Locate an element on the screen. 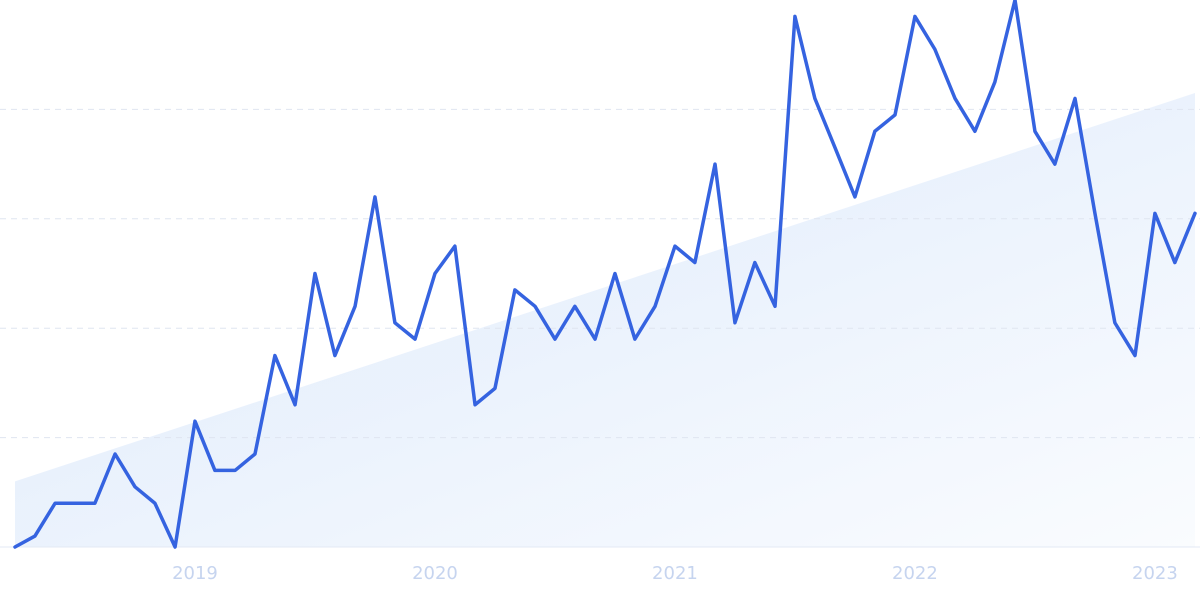 The image size is (1200, 599). x-tick-label: 2019 is located at coordinates (195, 573).